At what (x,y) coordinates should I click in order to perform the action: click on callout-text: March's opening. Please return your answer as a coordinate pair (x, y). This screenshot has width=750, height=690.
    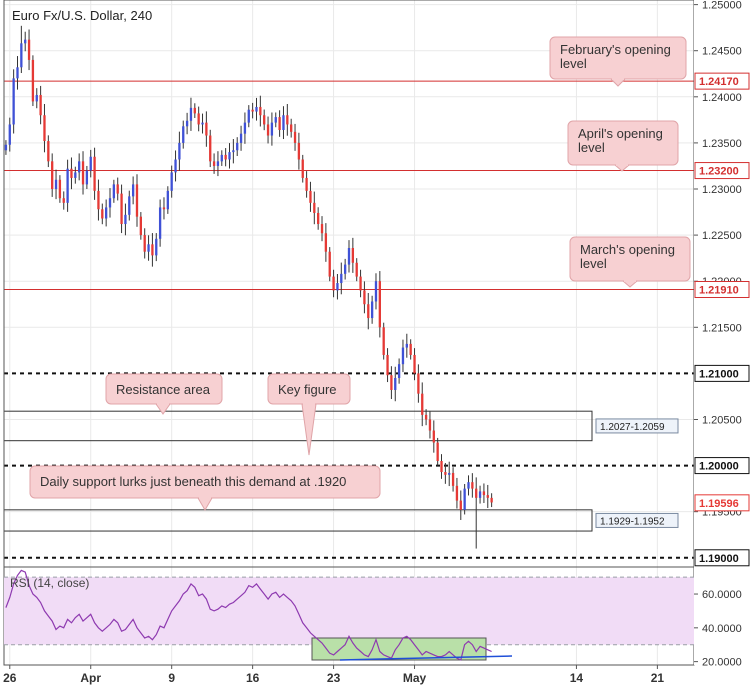
    Looking at the image, I should click on (627, 249).